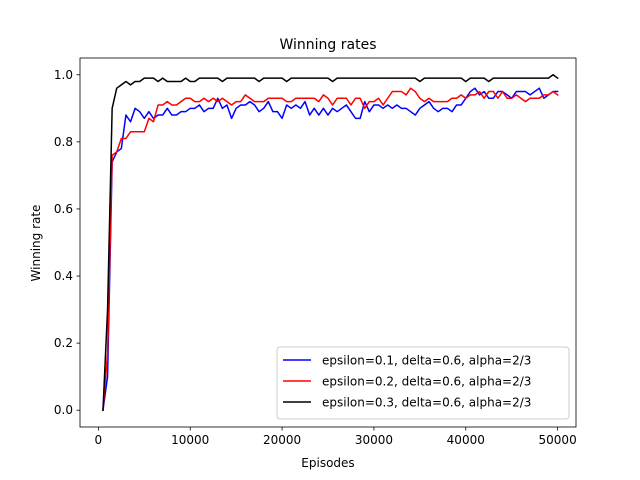 The image size is (640, 480). Describe the element at coordinates (466, 440) in the screenshot. I see `x-tick-label: 40000` at that location.